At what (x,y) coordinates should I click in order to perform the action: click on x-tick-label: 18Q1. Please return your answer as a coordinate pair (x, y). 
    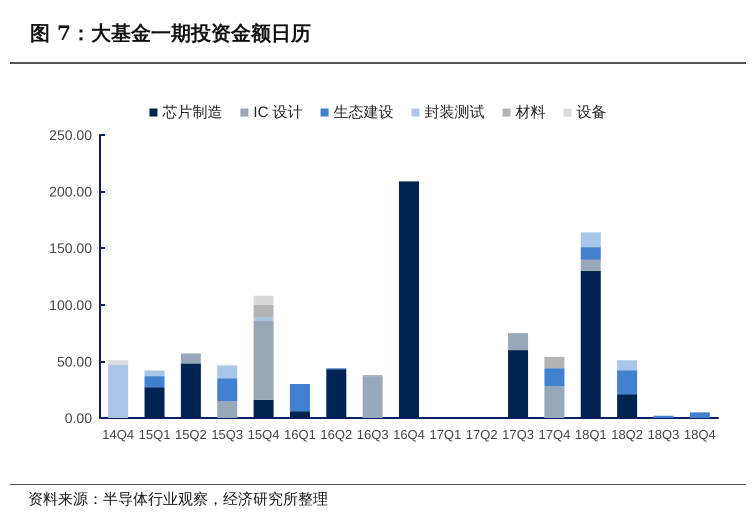
    Looking at the image, I should click on (590, 434).